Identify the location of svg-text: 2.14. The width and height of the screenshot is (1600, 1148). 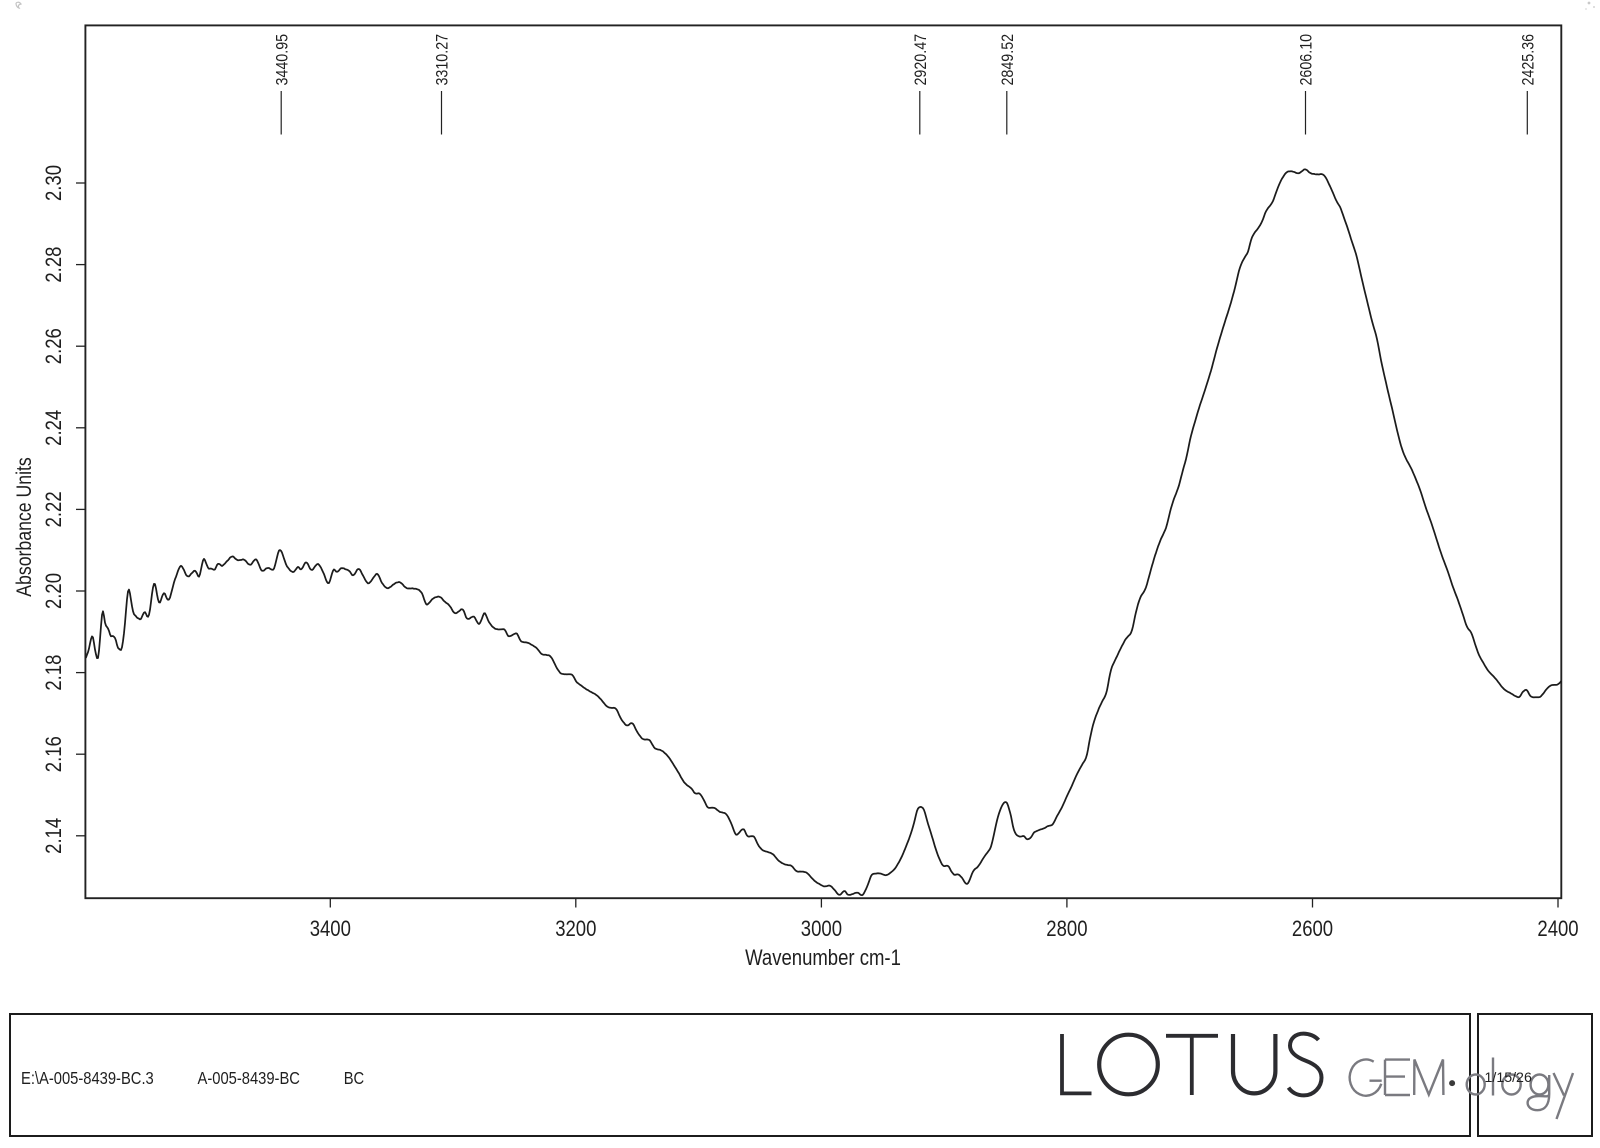
(55, 836).